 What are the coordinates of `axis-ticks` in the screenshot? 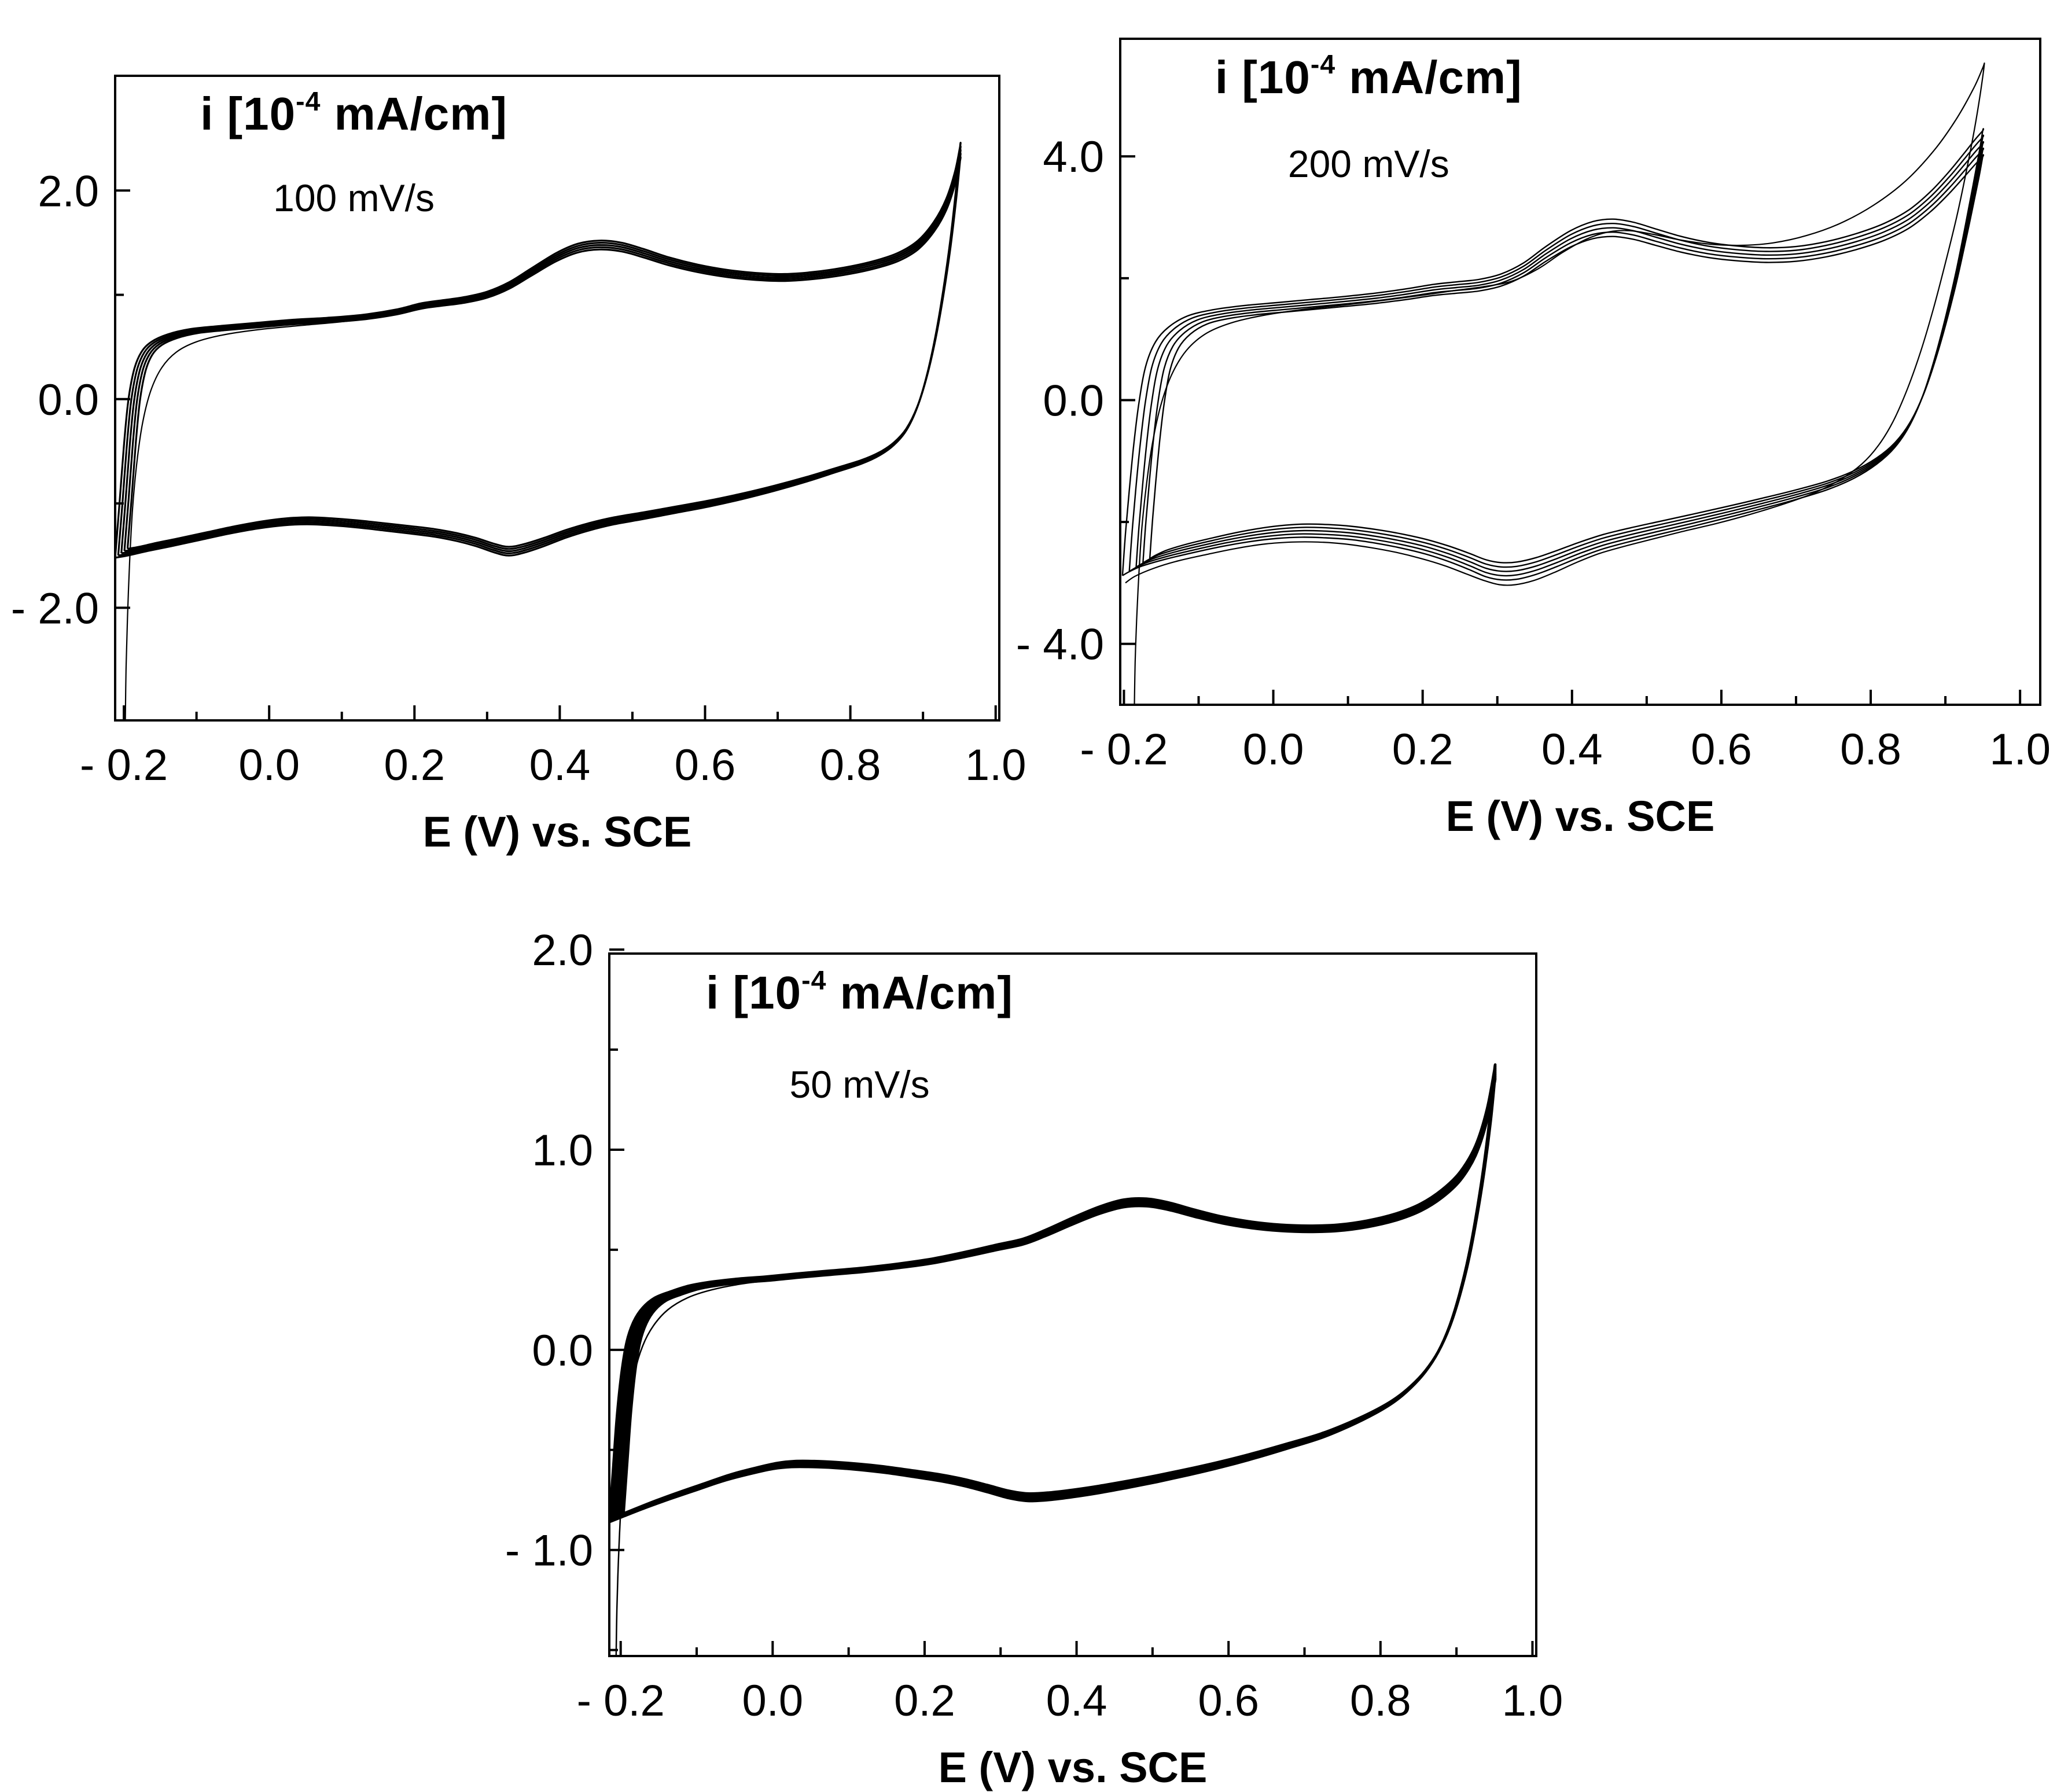 It's located at (1571, 430).